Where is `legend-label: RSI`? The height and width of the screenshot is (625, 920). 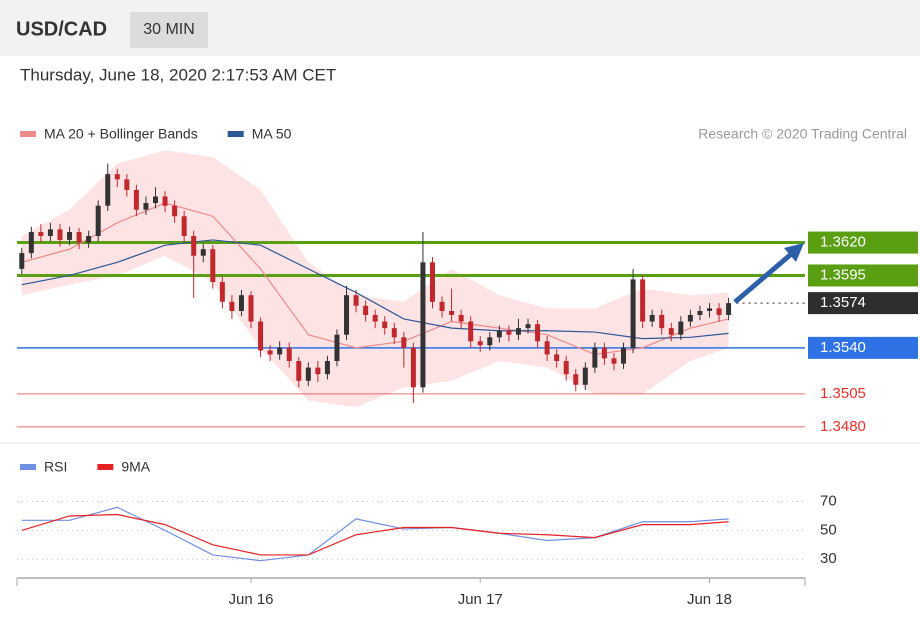 legend-label: RSI is located at coordinates (55, 467).